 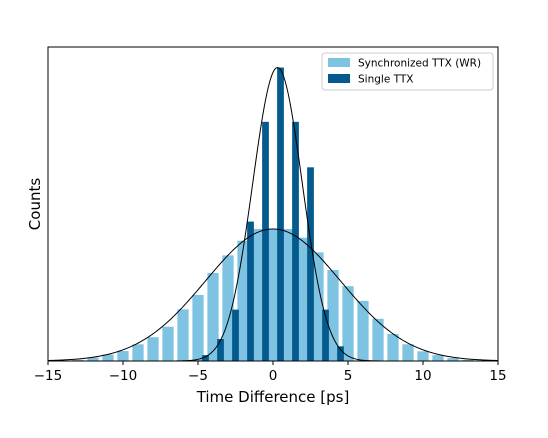 I want to click on legend-box, so click(x=407, y=71).